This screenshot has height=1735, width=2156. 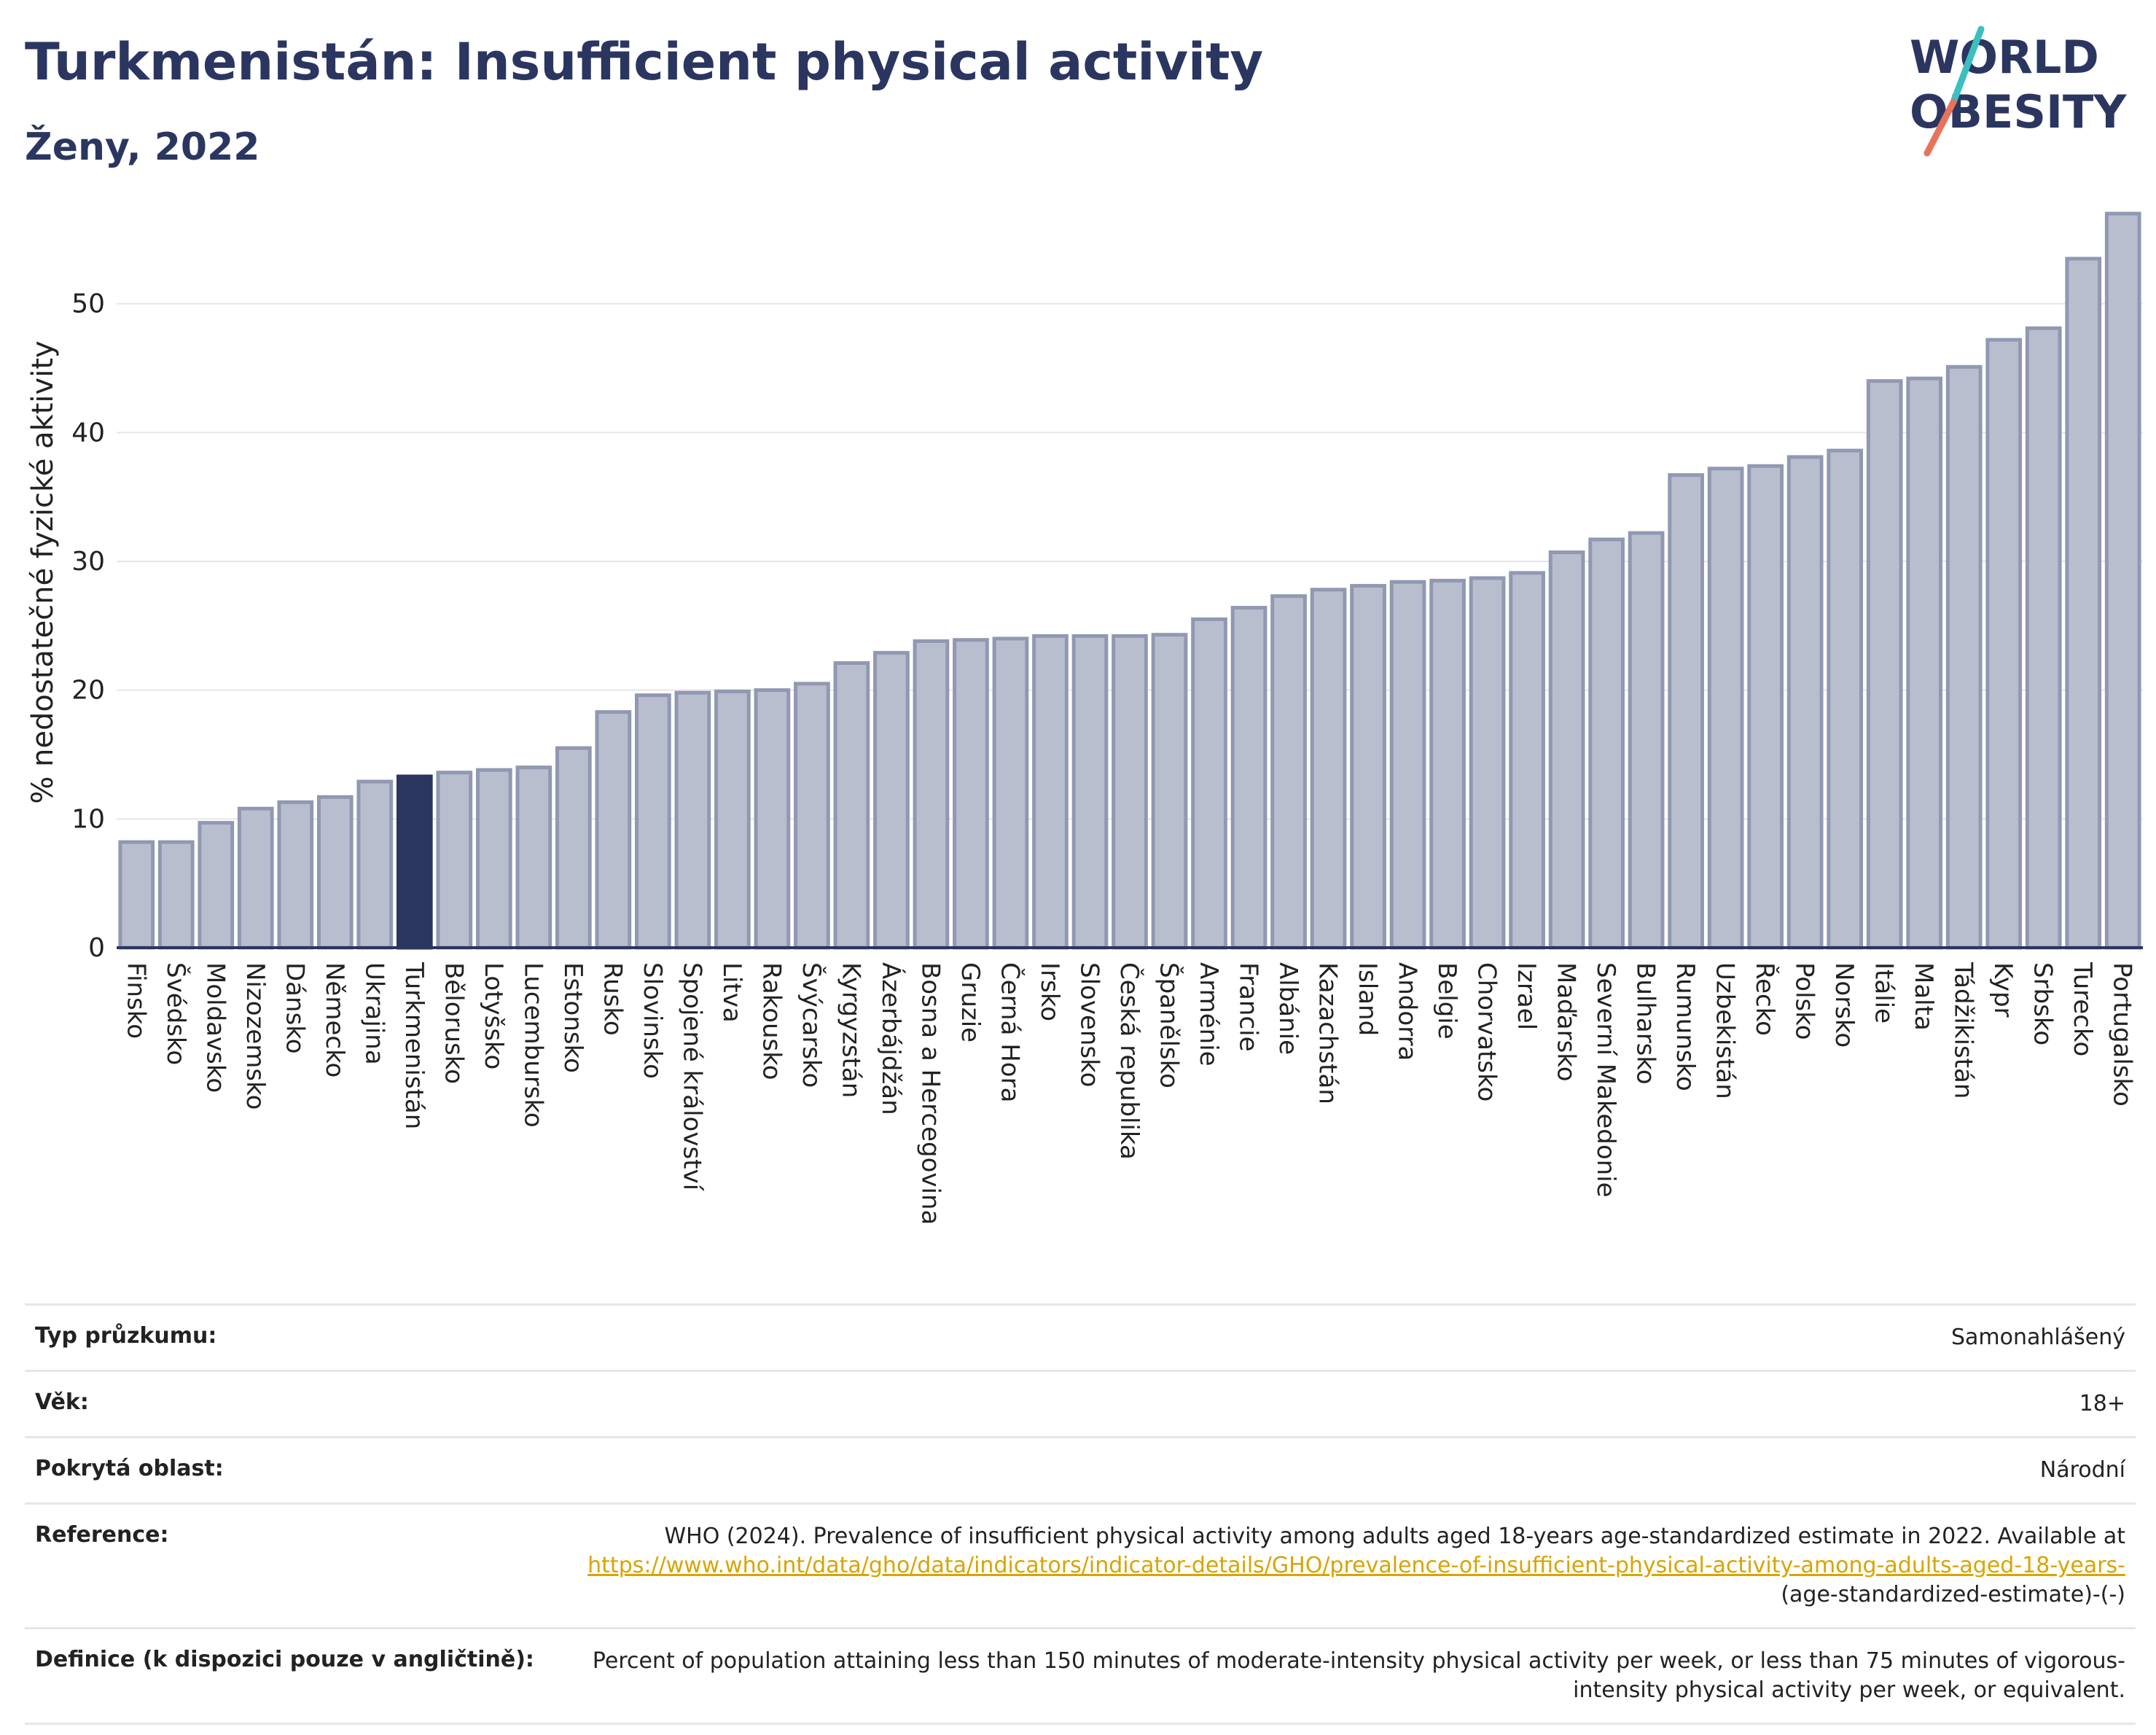 I want to click on x-category-label: Rumunsko, so click(x=1685, y=1026).